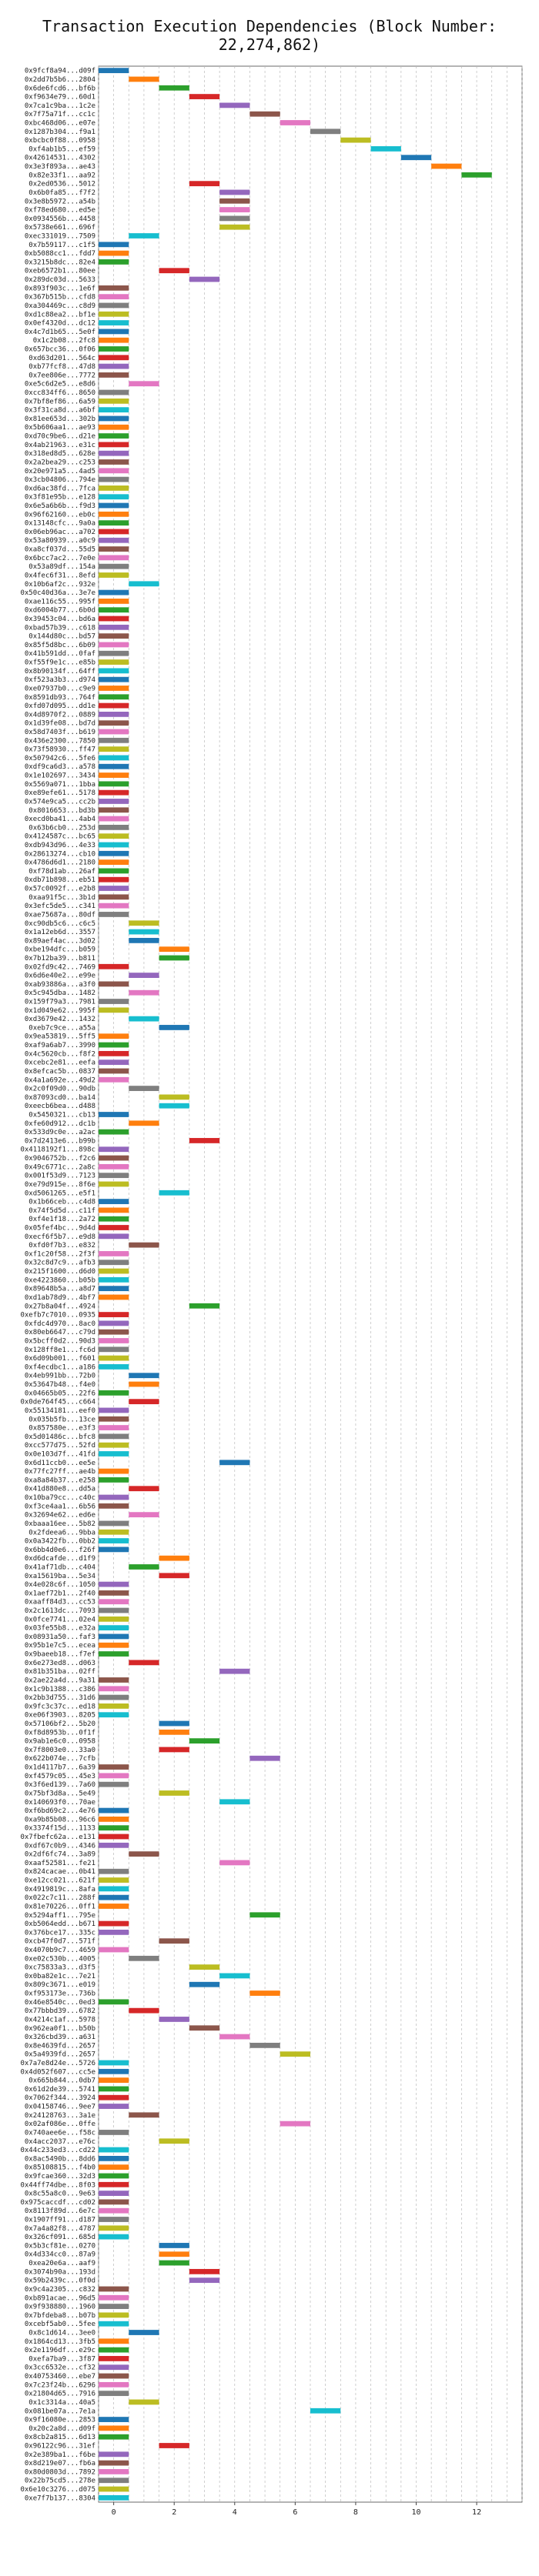 The height and width of the screenshot is (2576, 539). What do you see at coordinates (60, 1846) in the screenshot?
I see `tx-label: 0xdf67c0b9...4346` at bounding box center [60, 1846].